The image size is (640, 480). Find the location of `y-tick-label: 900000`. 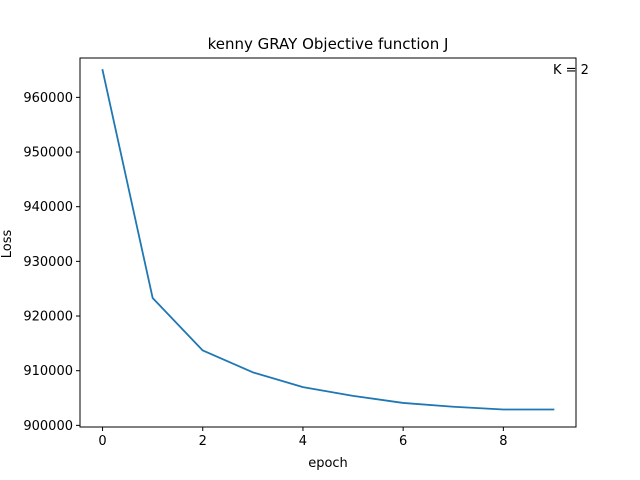

y-tick-label: 900000 is located at coordinates (48, 426).